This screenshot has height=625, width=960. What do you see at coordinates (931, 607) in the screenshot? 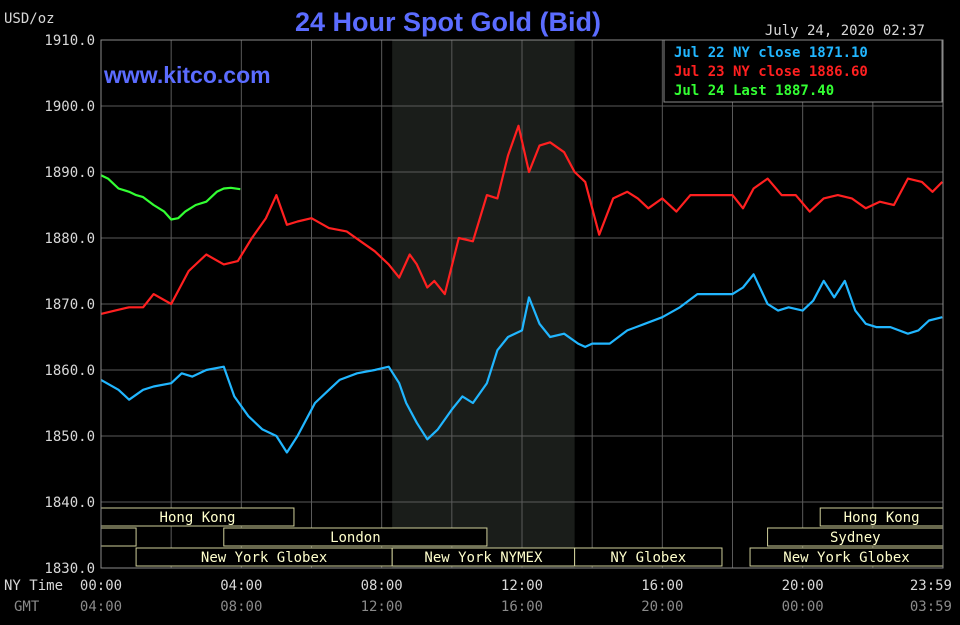
I see `x-tick-label-gmt: 03:59` at bounding box center [931, 607].